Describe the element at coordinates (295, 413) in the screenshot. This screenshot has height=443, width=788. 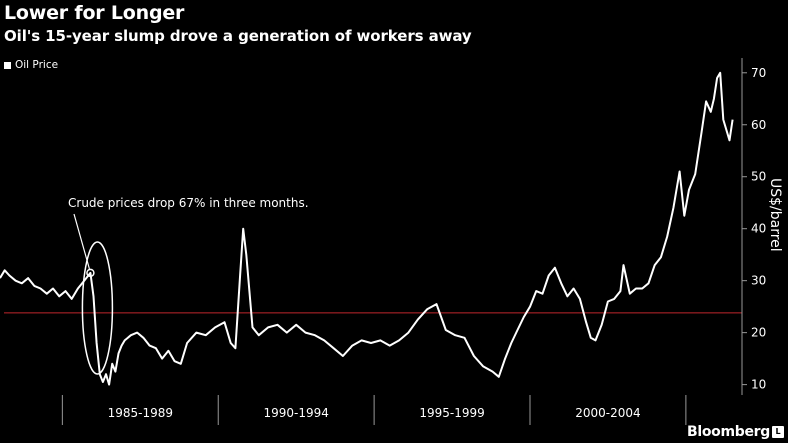
I see `x-tick-label: 1990-1994` at that location.